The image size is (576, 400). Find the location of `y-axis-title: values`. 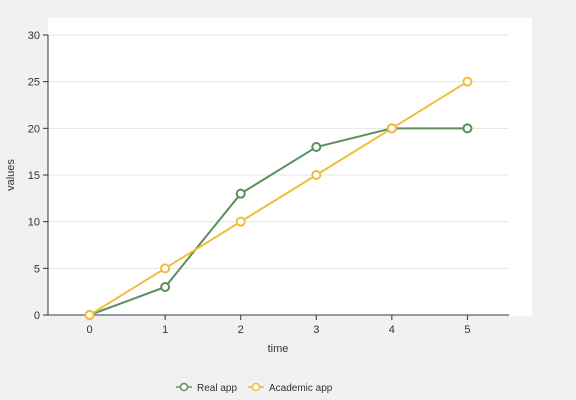

y-axis-title: values is located at coordinates (11, 175).